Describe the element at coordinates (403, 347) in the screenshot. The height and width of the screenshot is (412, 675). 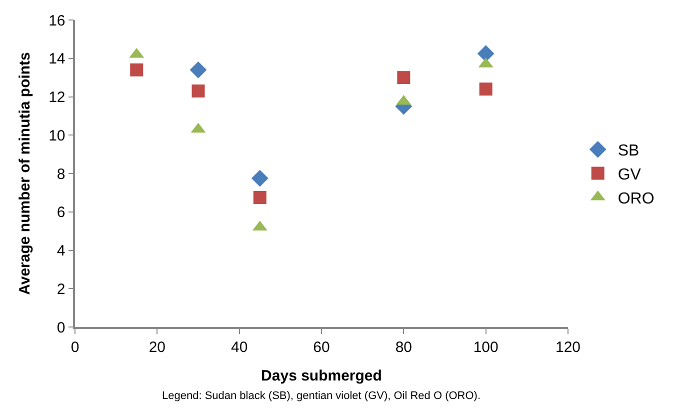
I see `x-tick-label: 80` at that location.